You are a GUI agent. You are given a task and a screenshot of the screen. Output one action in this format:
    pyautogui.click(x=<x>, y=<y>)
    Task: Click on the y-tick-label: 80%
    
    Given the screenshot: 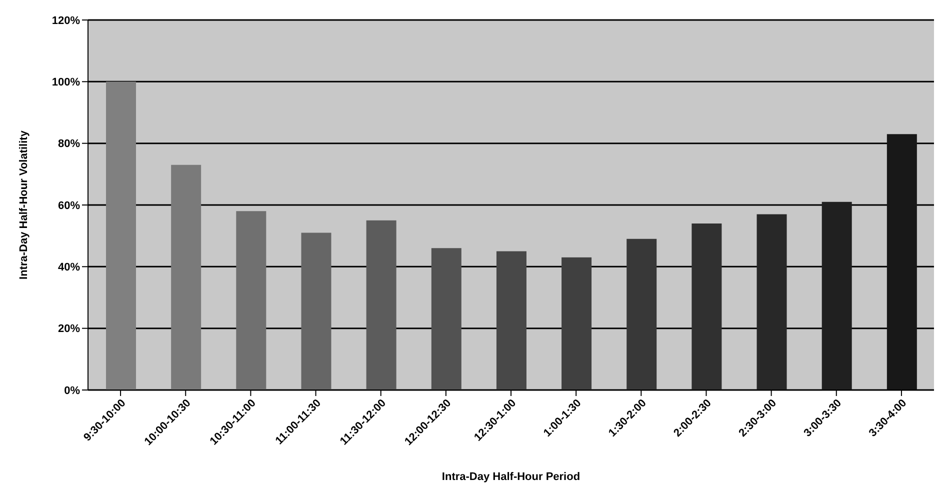 What is the action you would take?
    pyautogui.click(x=69, y=144)
    